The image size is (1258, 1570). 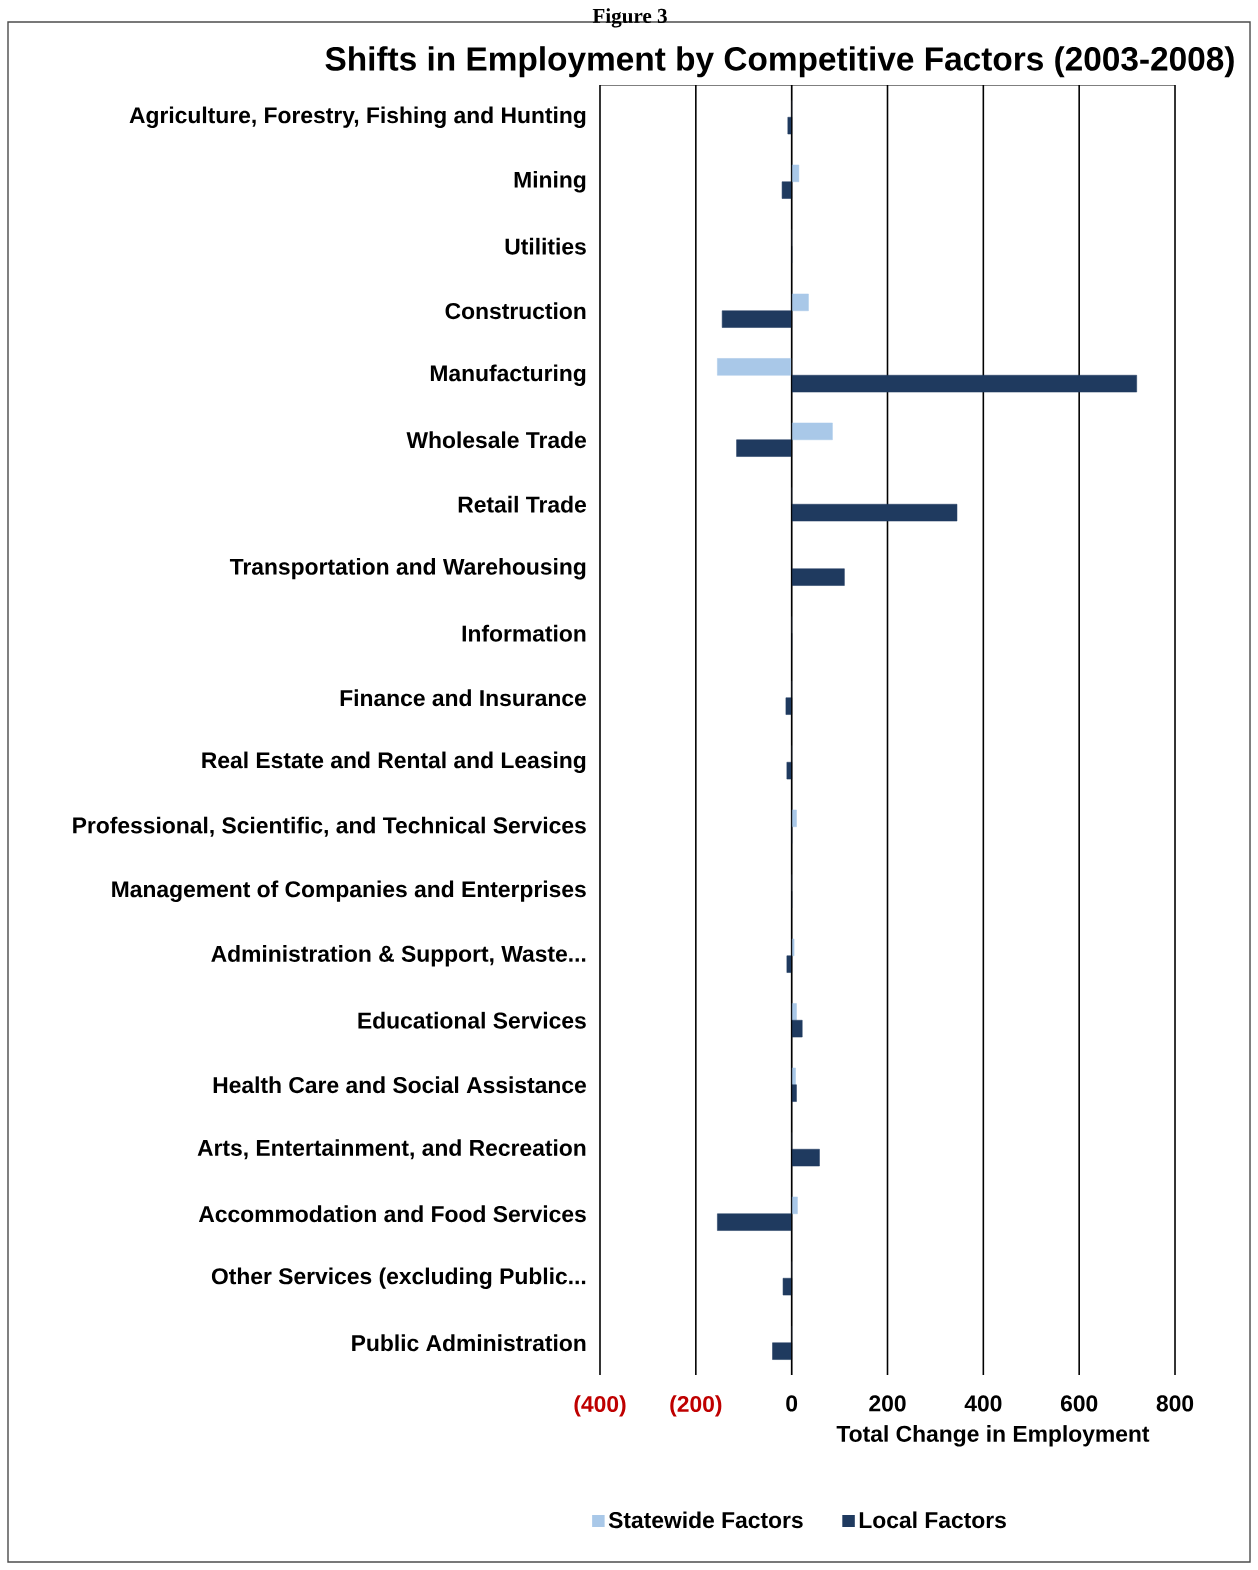 What do you see at coordinates (399, 1085) in the screenshot?
I see `y-tick-label: Health Care and Social Assistance` at bounding box center [399, 1085].